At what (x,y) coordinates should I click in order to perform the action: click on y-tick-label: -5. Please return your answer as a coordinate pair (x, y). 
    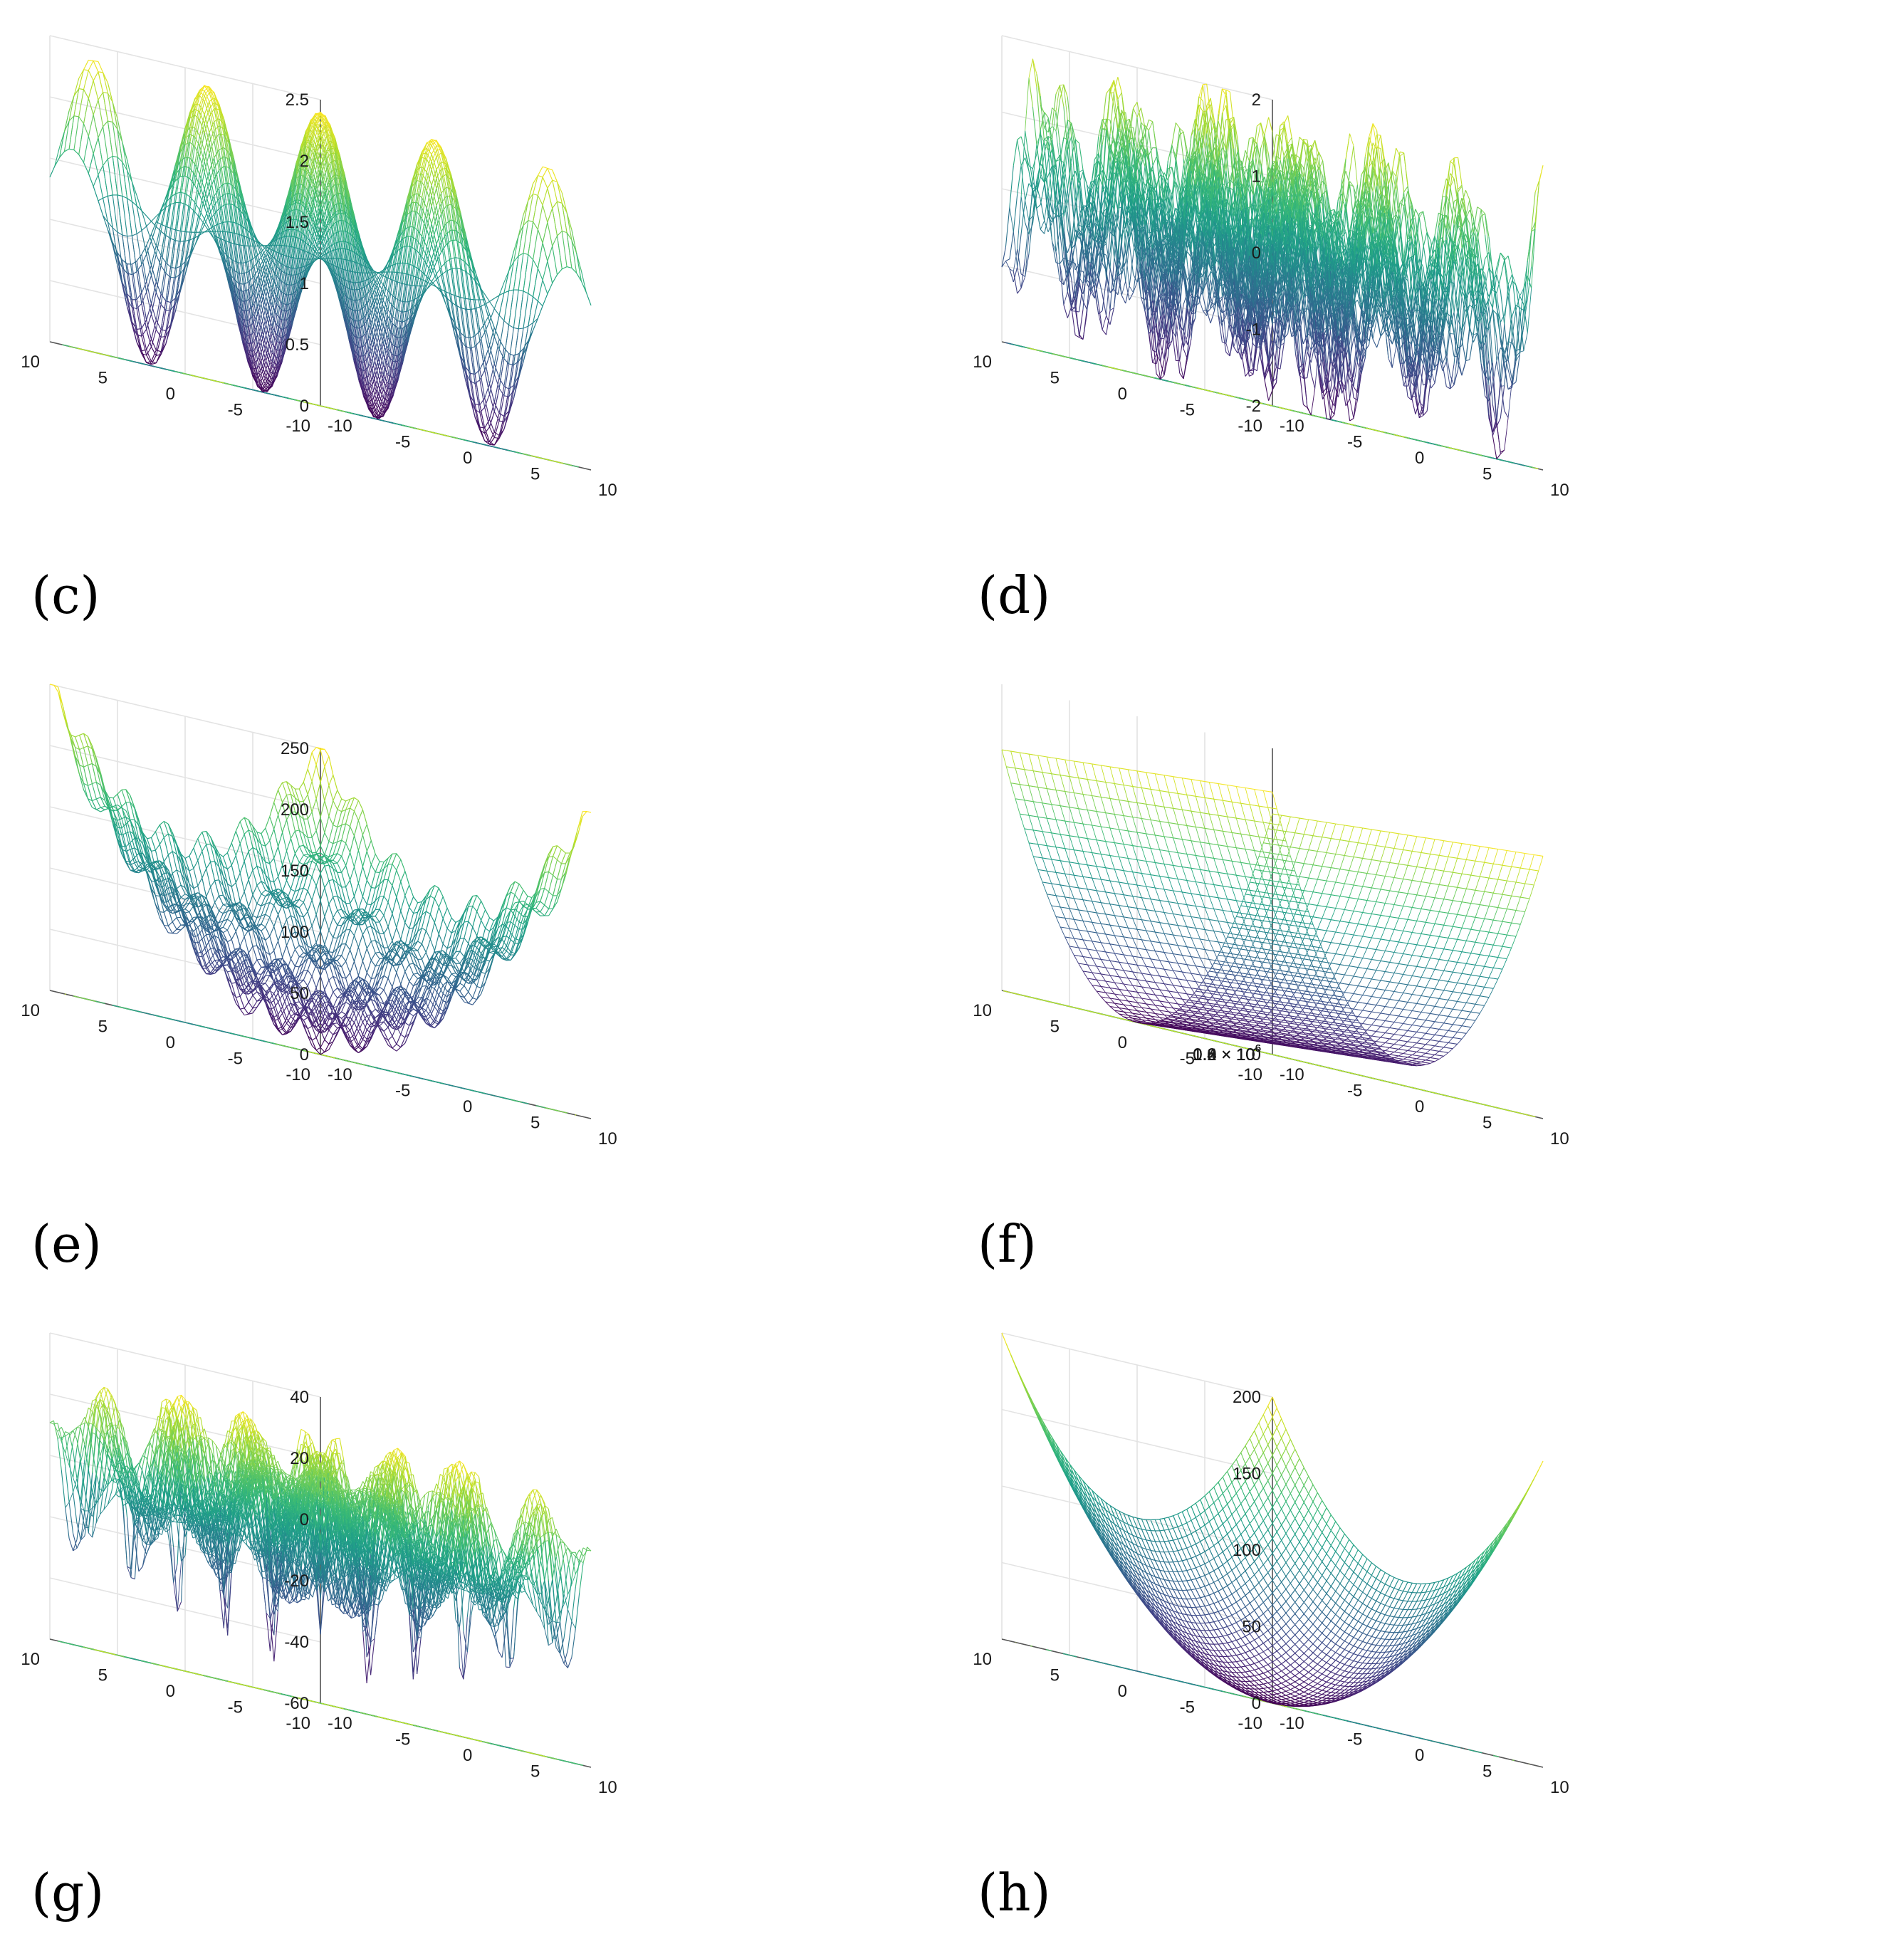
    Looking at the image, I should click on (235, 410).